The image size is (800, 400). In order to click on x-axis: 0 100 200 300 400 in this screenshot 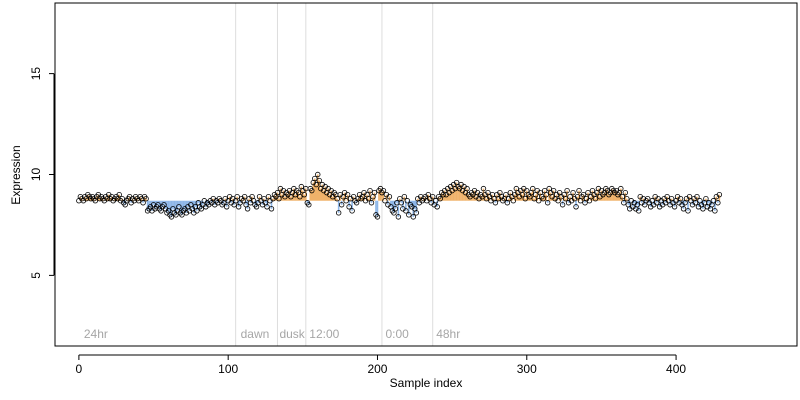, I will do `click(381, 365)`.